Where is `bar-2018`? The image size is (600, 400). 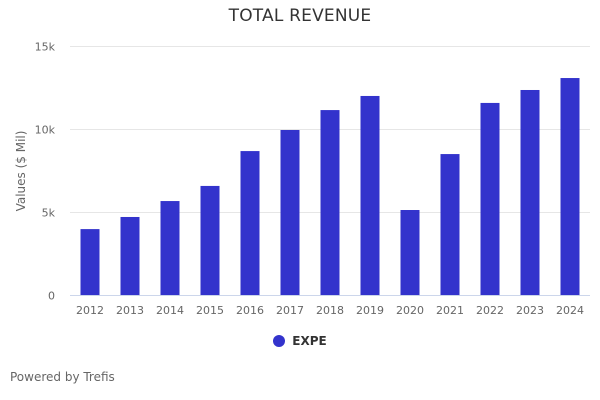 bar-2018 is located at coordinates (330, 203).